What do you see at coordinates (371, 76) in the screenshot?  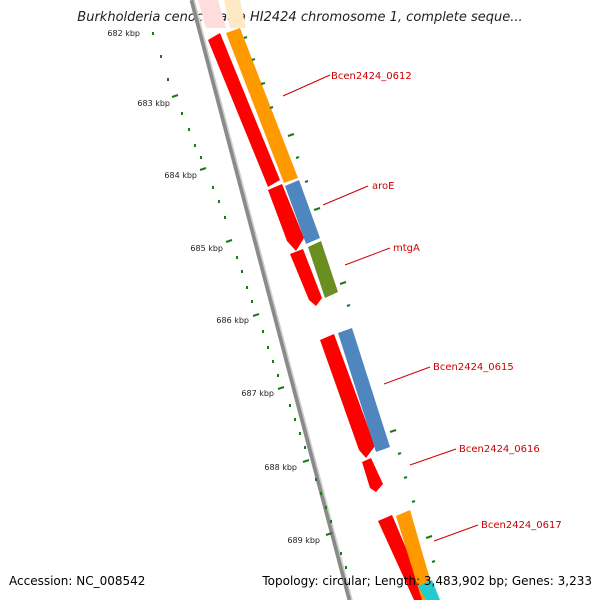 I see `gene-label: Bcen2424_0612` at bounding box center [371, 76].